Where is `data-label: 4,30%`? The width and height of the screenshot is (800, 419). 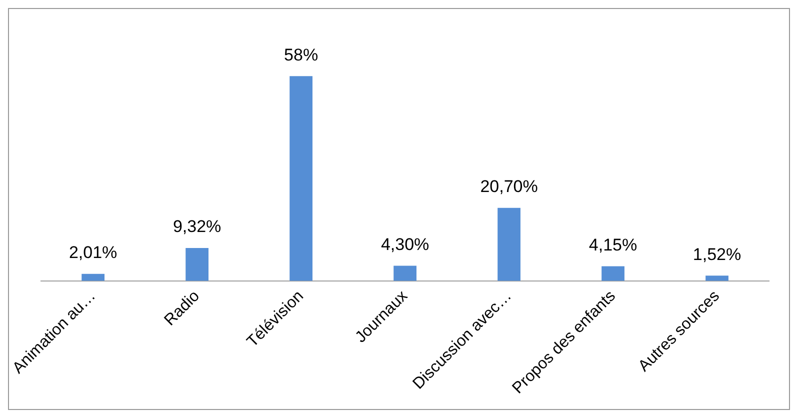 data-label: 4,30% is located at coordinates (405, 244).